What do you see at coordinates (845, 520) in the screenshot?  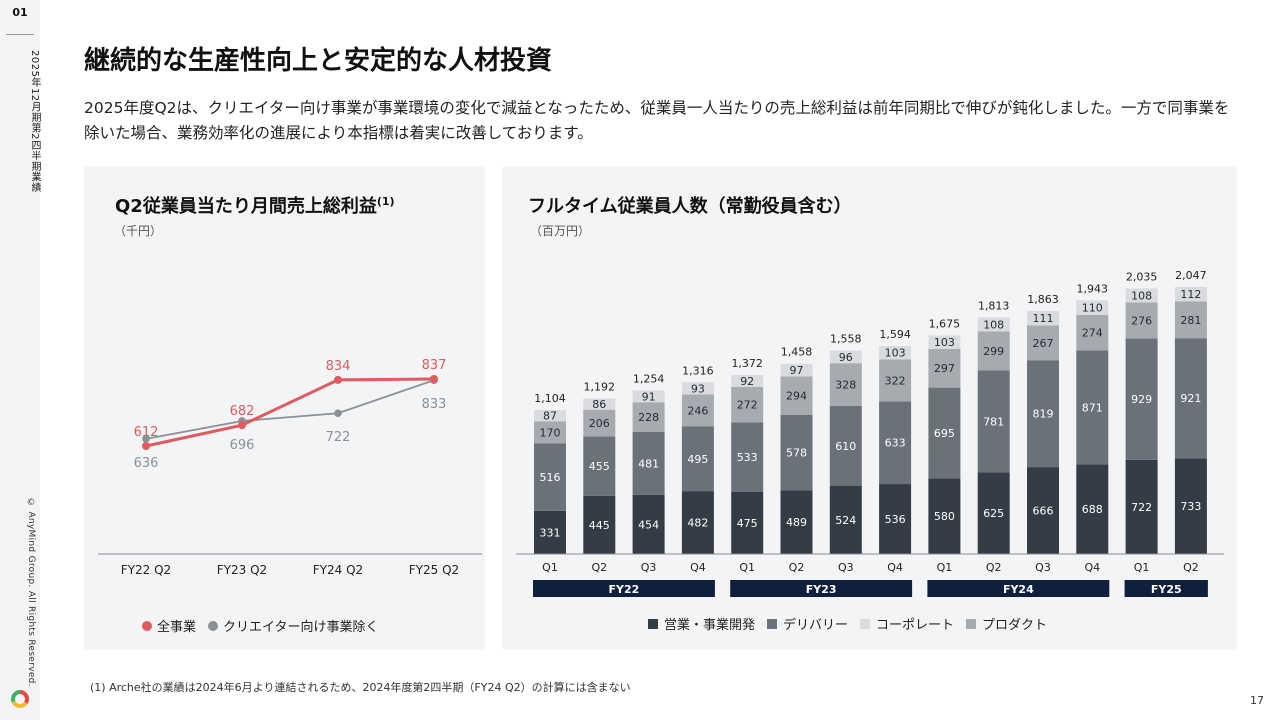 I see `segment-label: 524` at bounding box center [845, 520].